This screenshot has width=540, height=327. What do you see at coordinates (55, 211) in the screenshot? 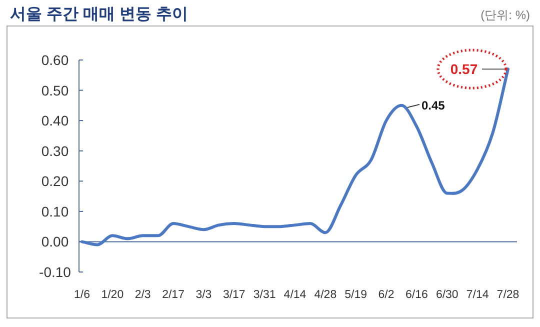
I see `y-tick-label: 0.10` at bounding box center [55, 211].